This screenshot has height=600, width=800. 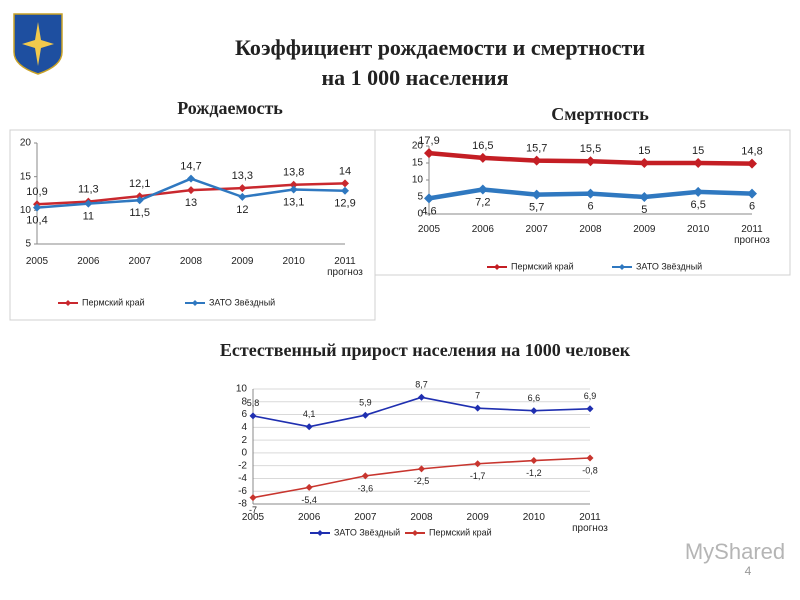 What do you see at coordinates (139, 213) in the screenshot?
I see `data-label: 11,5` at bounding box center [139, 213].